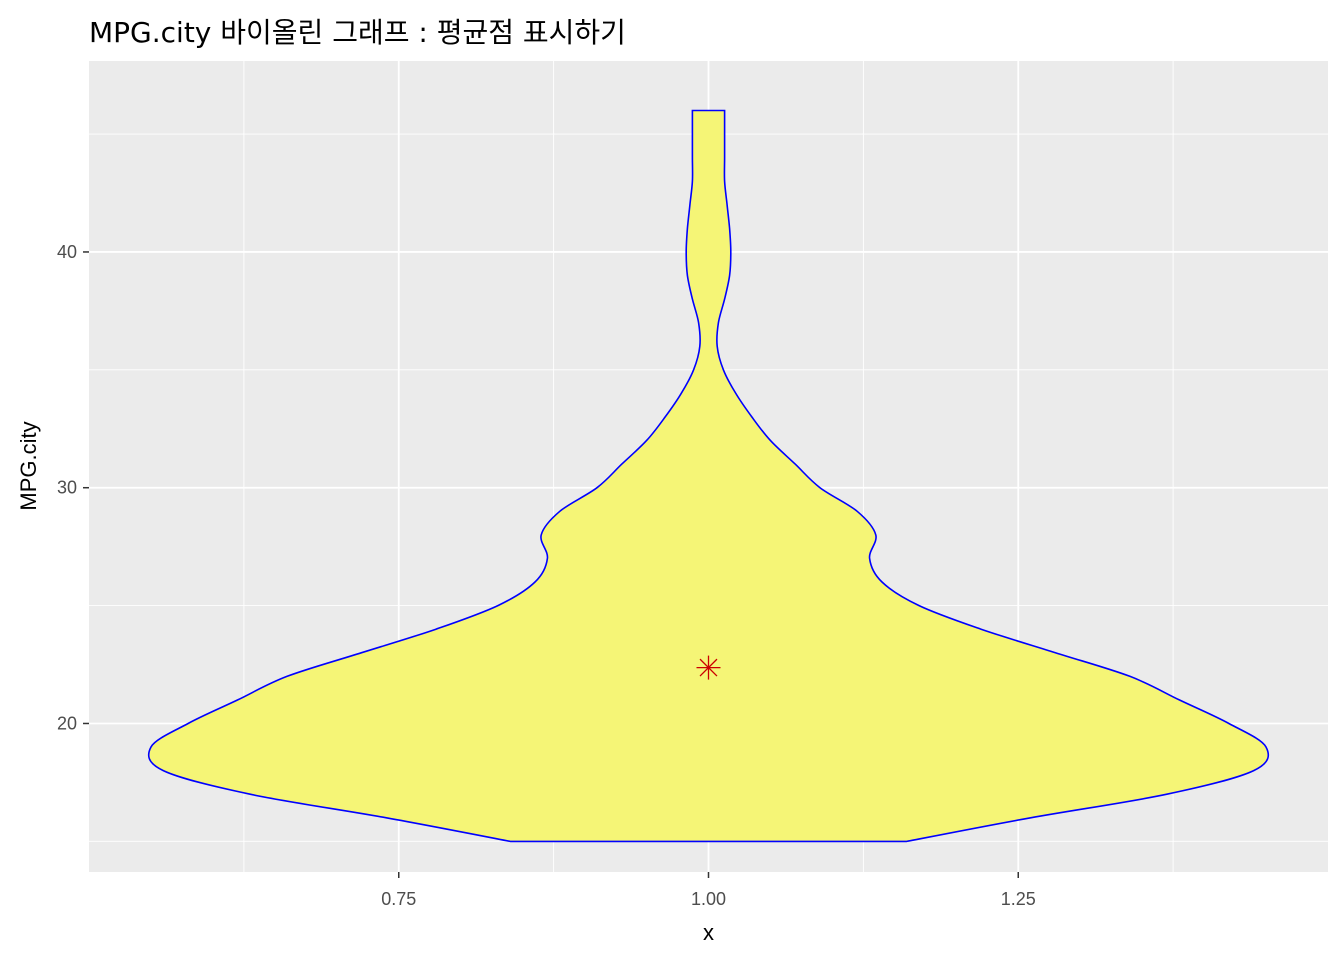 This screenshot has height=960, width=1344. I want to click on x-tick-label: 1.00, so click(708, 899).